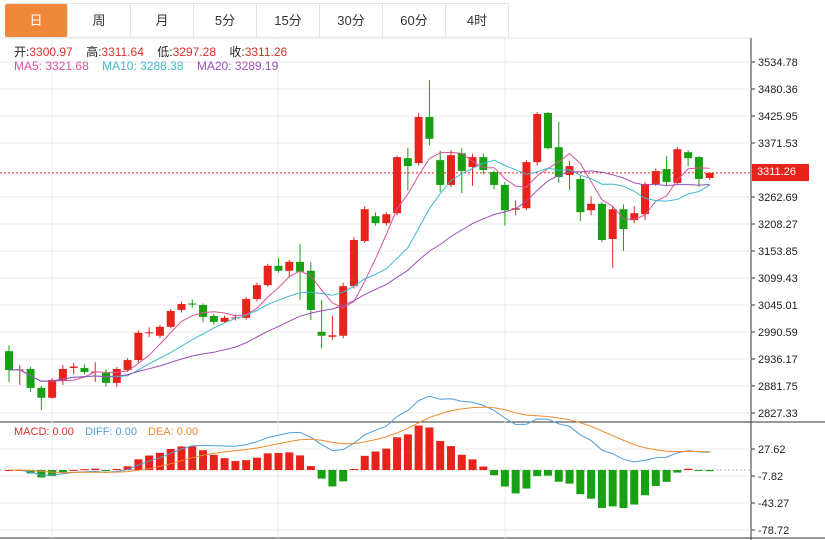 The image size is (825, 540). Describe the element at coordinates (778, 144) in the screenshot. I see `price-tick-label: 3371.53` at that location.